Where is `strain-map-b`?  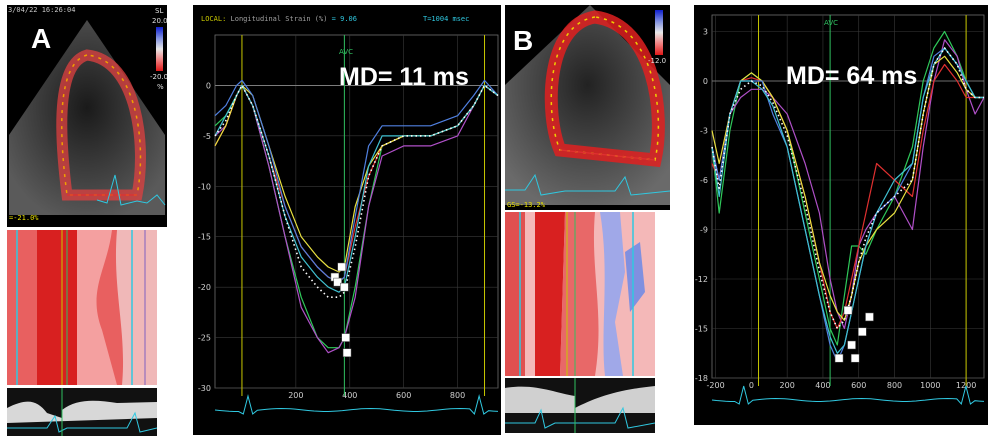
strain-map-b is located at coordinates (580, 294).